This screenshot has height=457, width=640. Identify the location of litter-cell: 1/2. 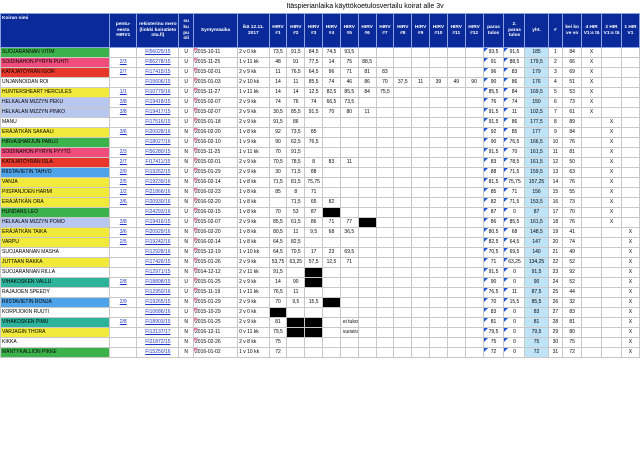
(123, 192).